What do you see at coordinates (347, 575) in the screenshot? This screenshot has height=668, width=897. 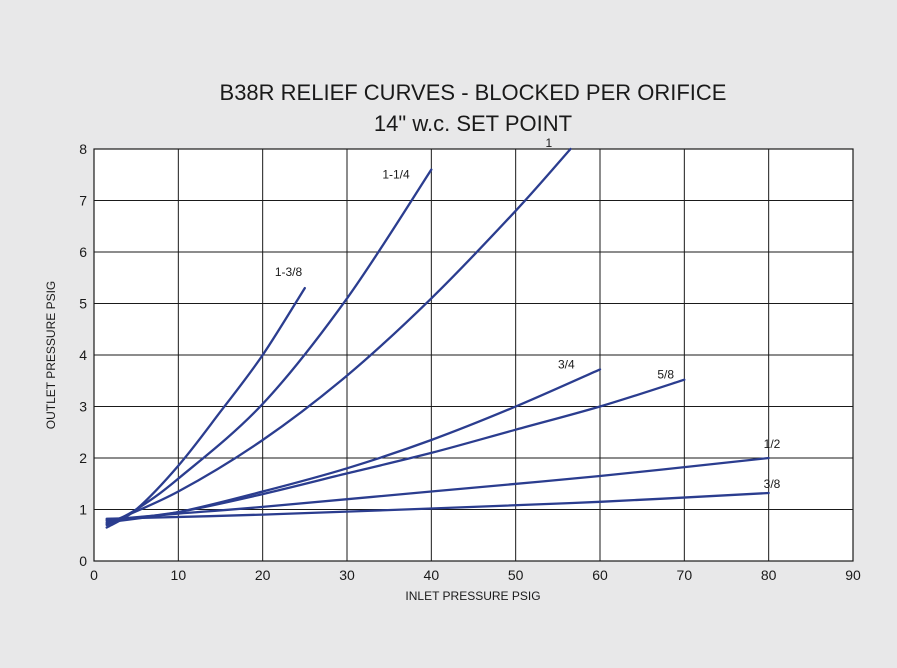 I see `x-tick-label: 30` at bounding box center [347, 575].